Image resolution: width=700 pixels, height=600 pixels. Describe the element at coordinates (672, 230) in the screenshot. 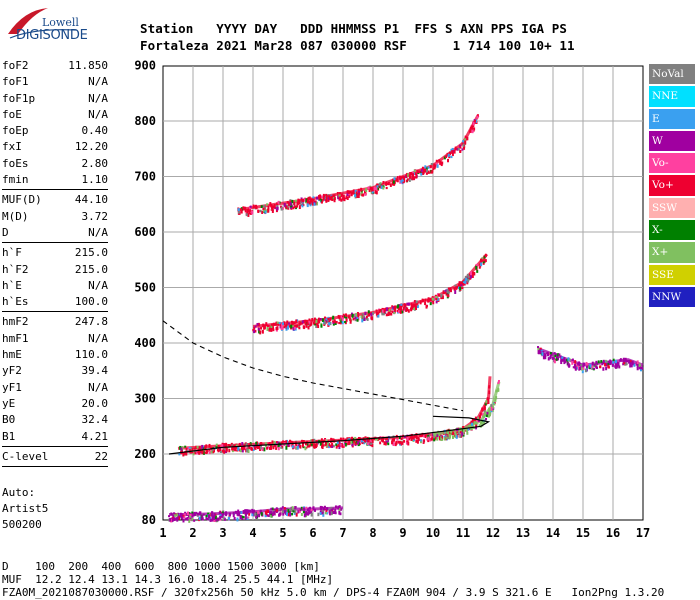

I see `legend-item-x-minus: X-` at that location.